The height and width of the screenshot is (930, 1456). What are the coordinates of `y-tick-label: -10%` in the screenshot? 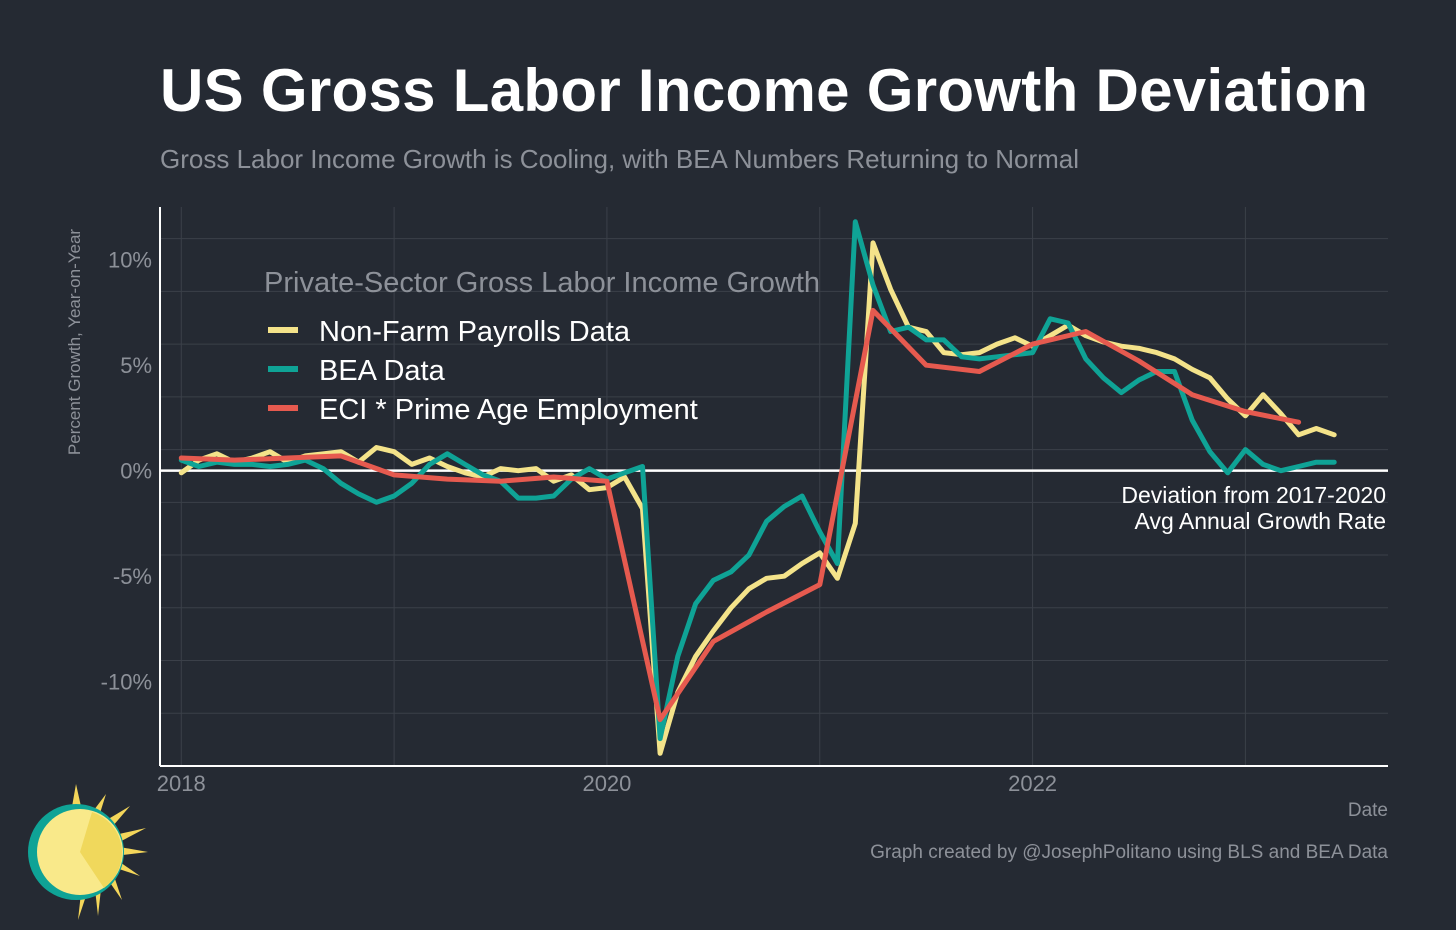 It's located at (126, 682).